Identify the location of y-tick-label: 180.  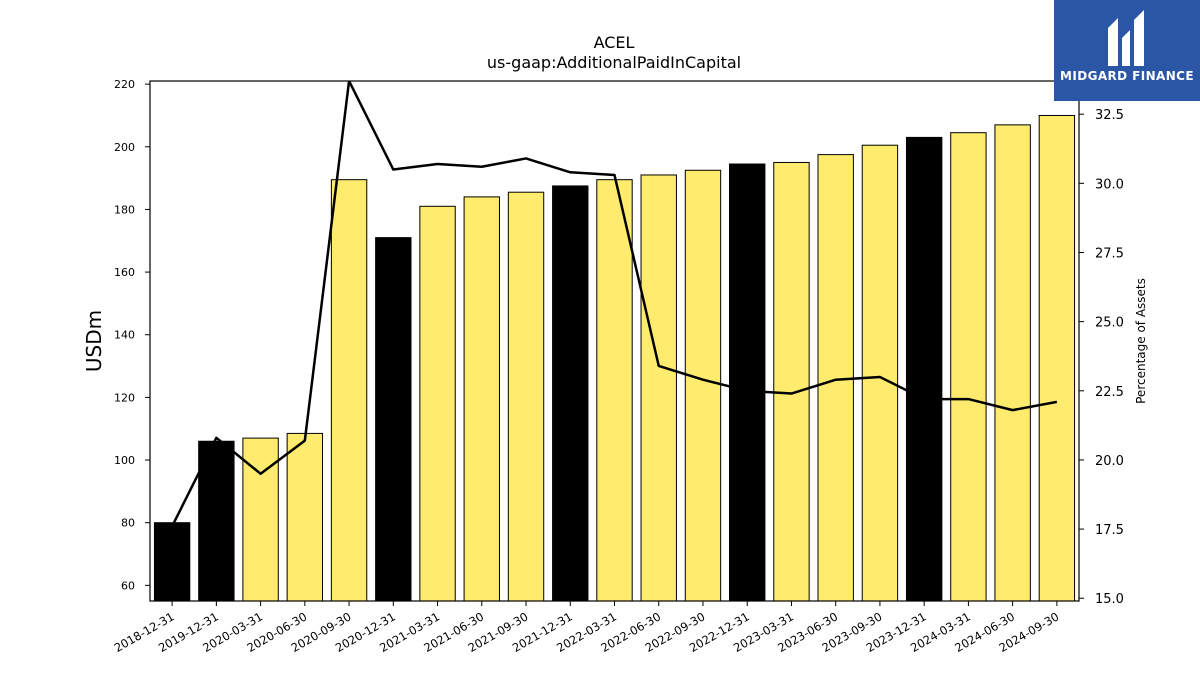
(124, 209).